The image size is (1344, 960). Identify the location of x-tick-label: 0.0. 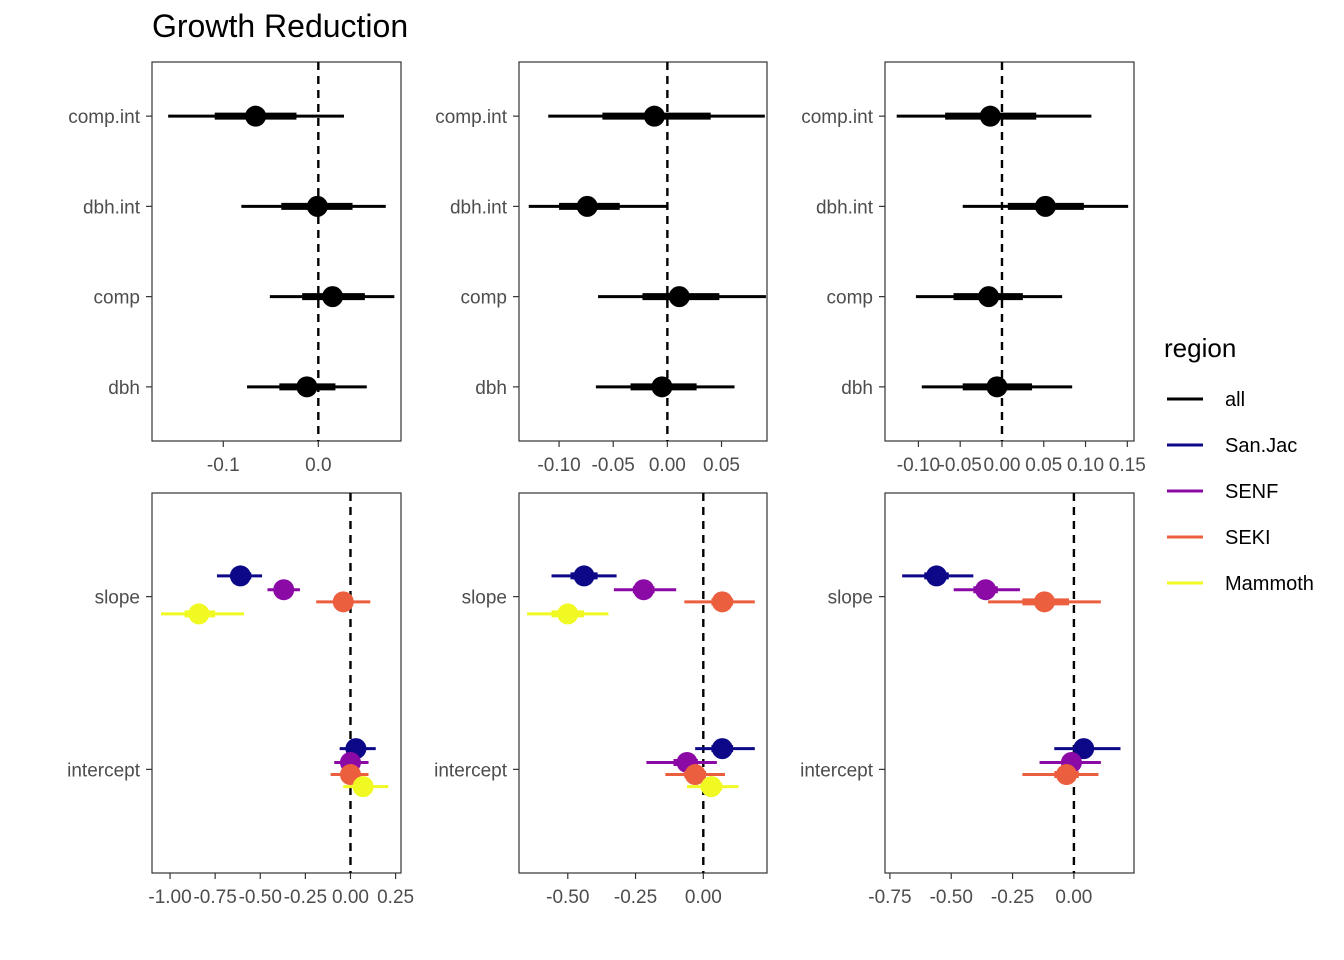
(318, 465).